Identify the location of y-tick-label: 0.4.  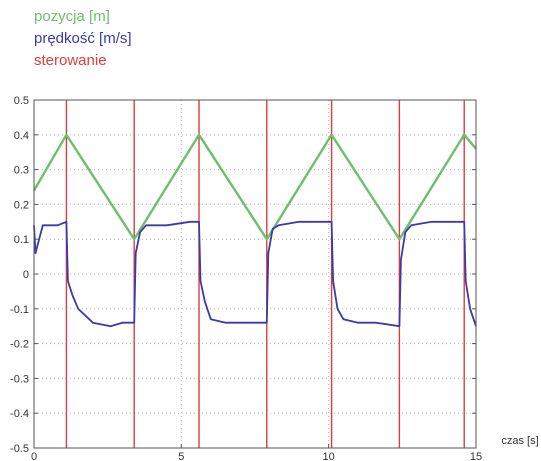
(21, 136).